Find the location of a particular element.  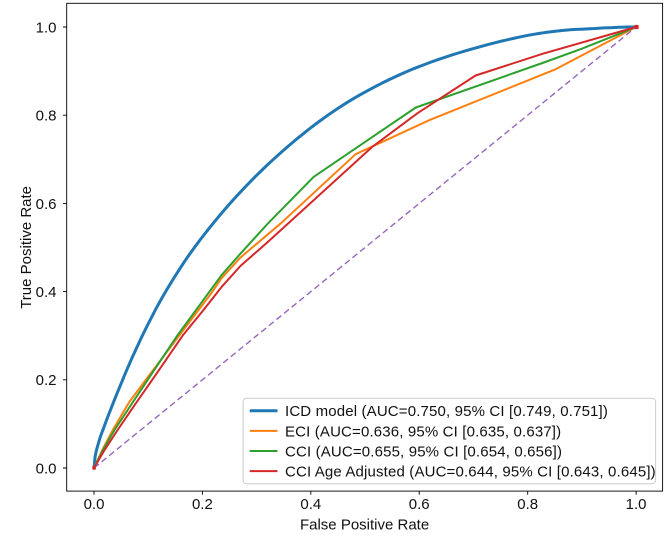

svg-text:CCI (AUC=0.655, 95% CI [0.654,: CCI (AUC=0.655, 95% CI [0.654, 0.656]) is located at coordinates (423, 451).